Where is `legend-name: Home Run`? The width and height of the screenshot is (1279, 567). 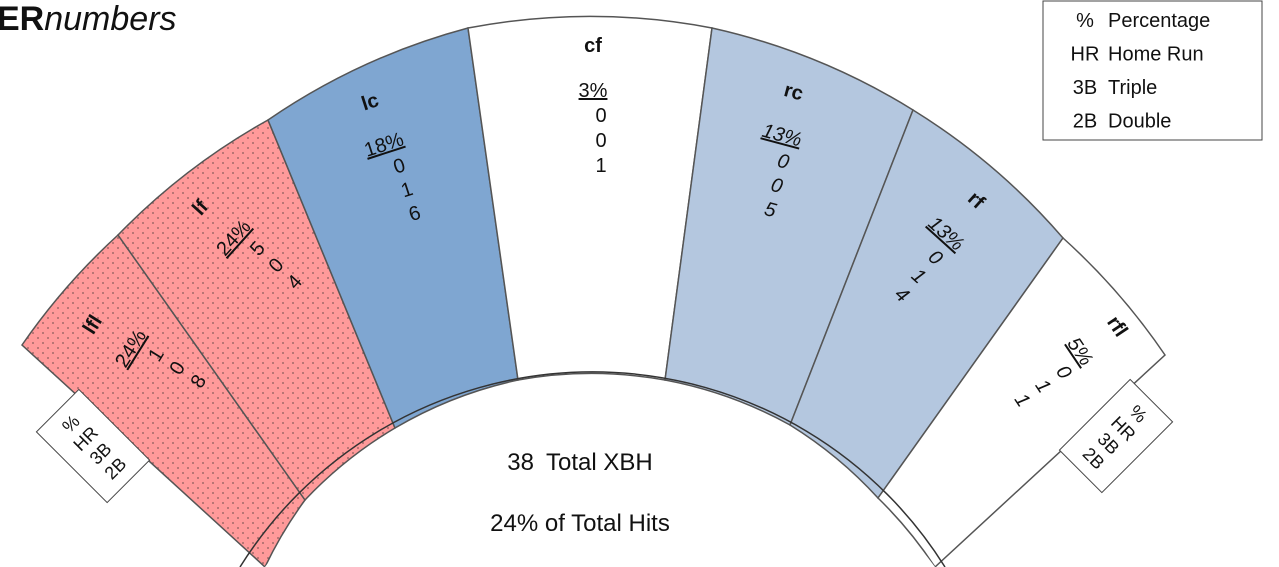 legend-name: Home Run is located at coordinates (1156, 55).